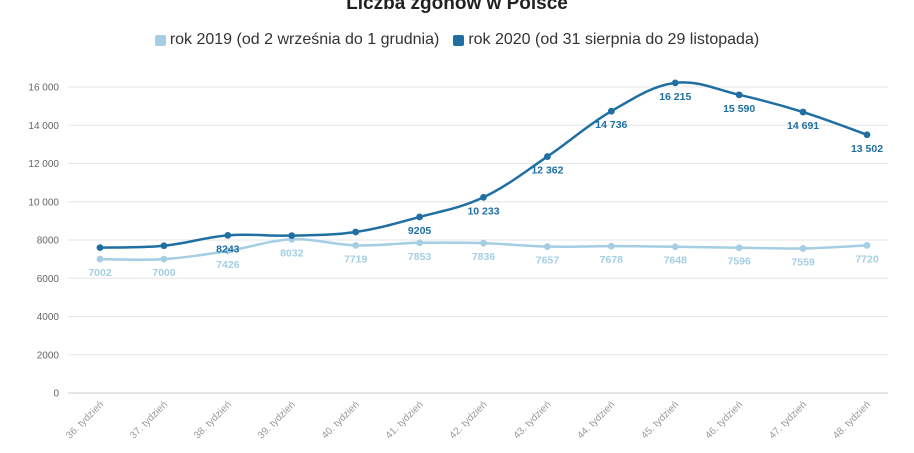 This screenshot has height=453, width=914. I want to click on y-tick-label: 8000, so click(48, 241).